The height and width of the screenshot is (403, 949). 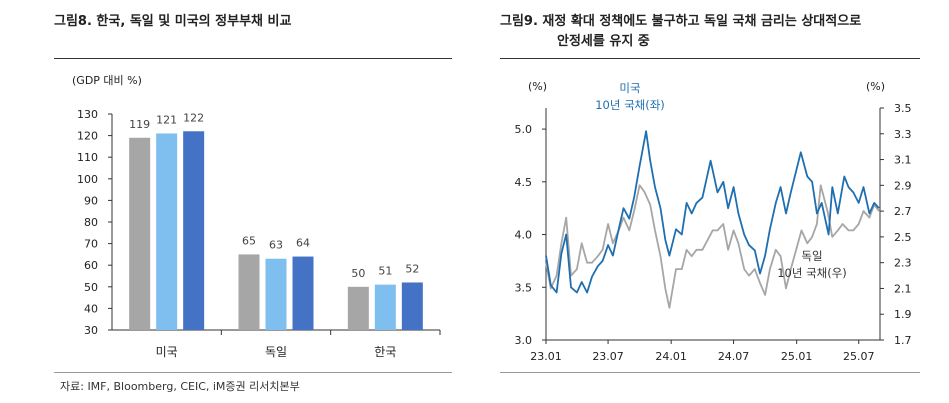 What do you see at coordinates (903, 263) in the screenshot?
I see `right-y-tick-label: 2.3` at bounding box center [903, 263].